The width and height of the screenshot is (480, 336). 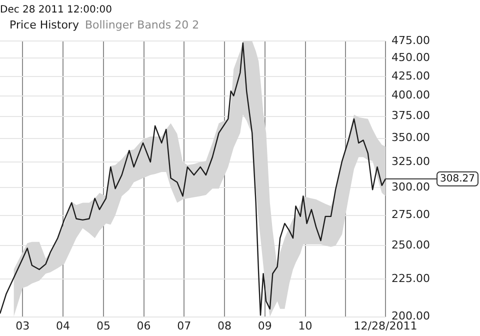 I want to click on x-tick-label: 06, so click(x=143, y=325).